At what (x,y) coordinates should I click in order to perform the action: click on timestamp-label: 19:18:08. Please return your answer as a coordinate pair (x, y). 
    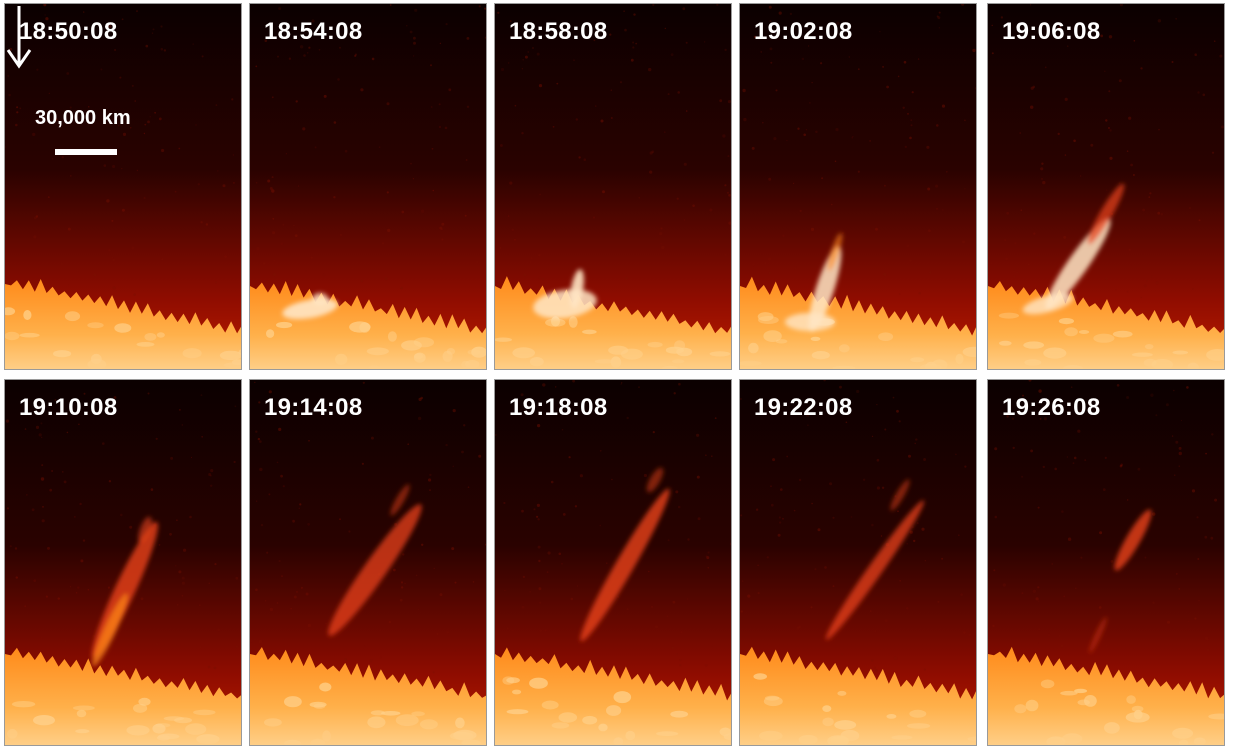
    Looking at the image, I should click on (558, 407).